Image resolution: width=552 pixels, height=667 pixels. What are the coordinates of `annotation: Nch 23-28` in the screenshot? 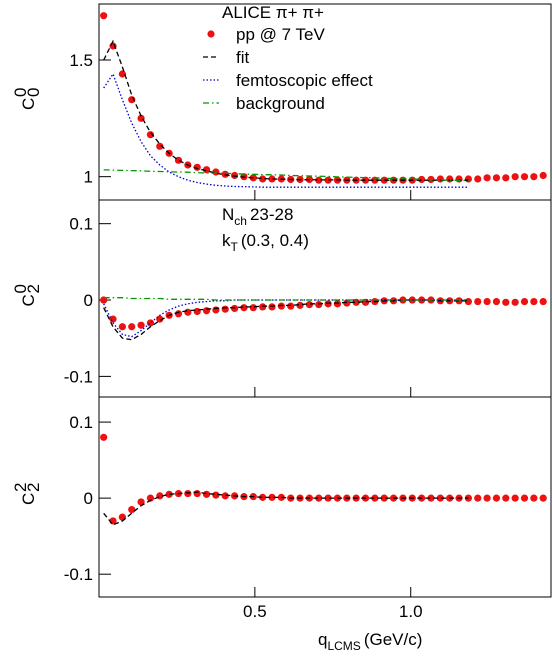 It's located at (257, 216).